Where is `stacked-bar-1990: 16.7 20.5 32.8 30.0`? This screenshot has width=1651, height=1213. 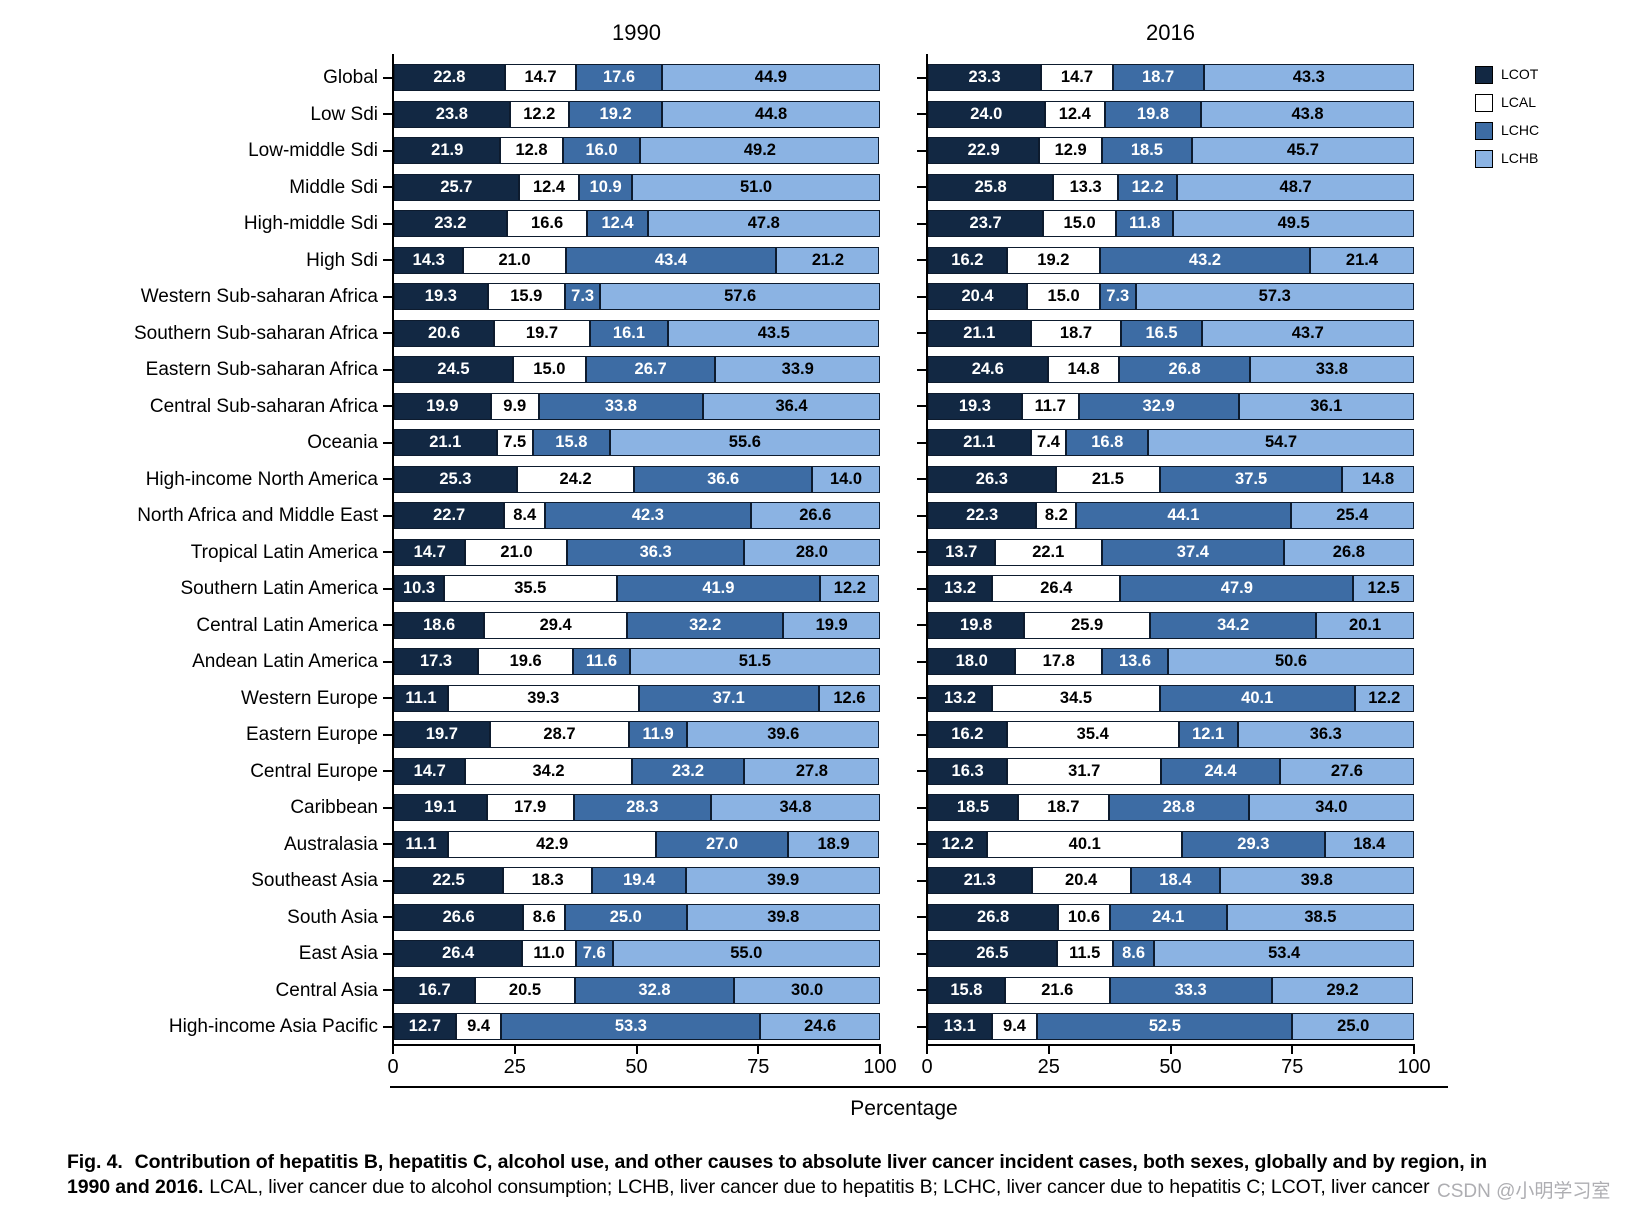
stacked-bar-1990: 16.7 20.5 32.8 30.0 is located at coordinates (637, 990).